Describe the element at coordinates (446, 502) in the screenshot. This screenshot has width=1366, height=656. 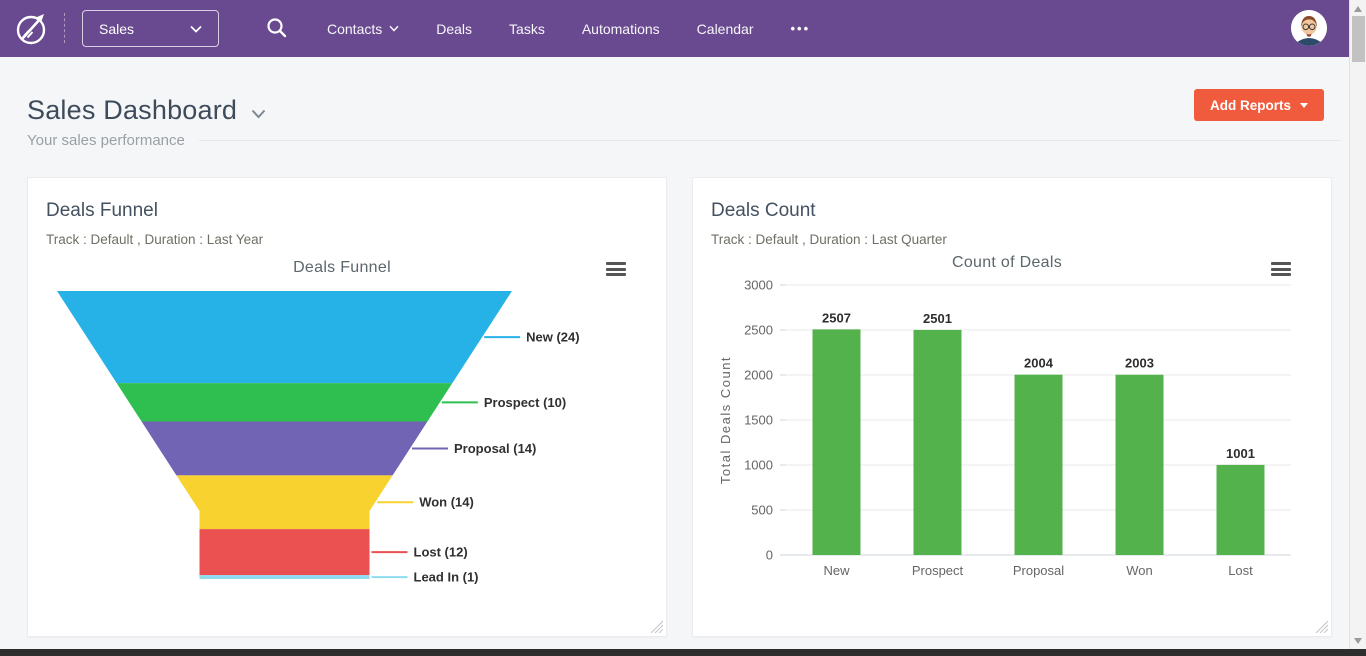
I see `svg-text: Won (14)` at that location.